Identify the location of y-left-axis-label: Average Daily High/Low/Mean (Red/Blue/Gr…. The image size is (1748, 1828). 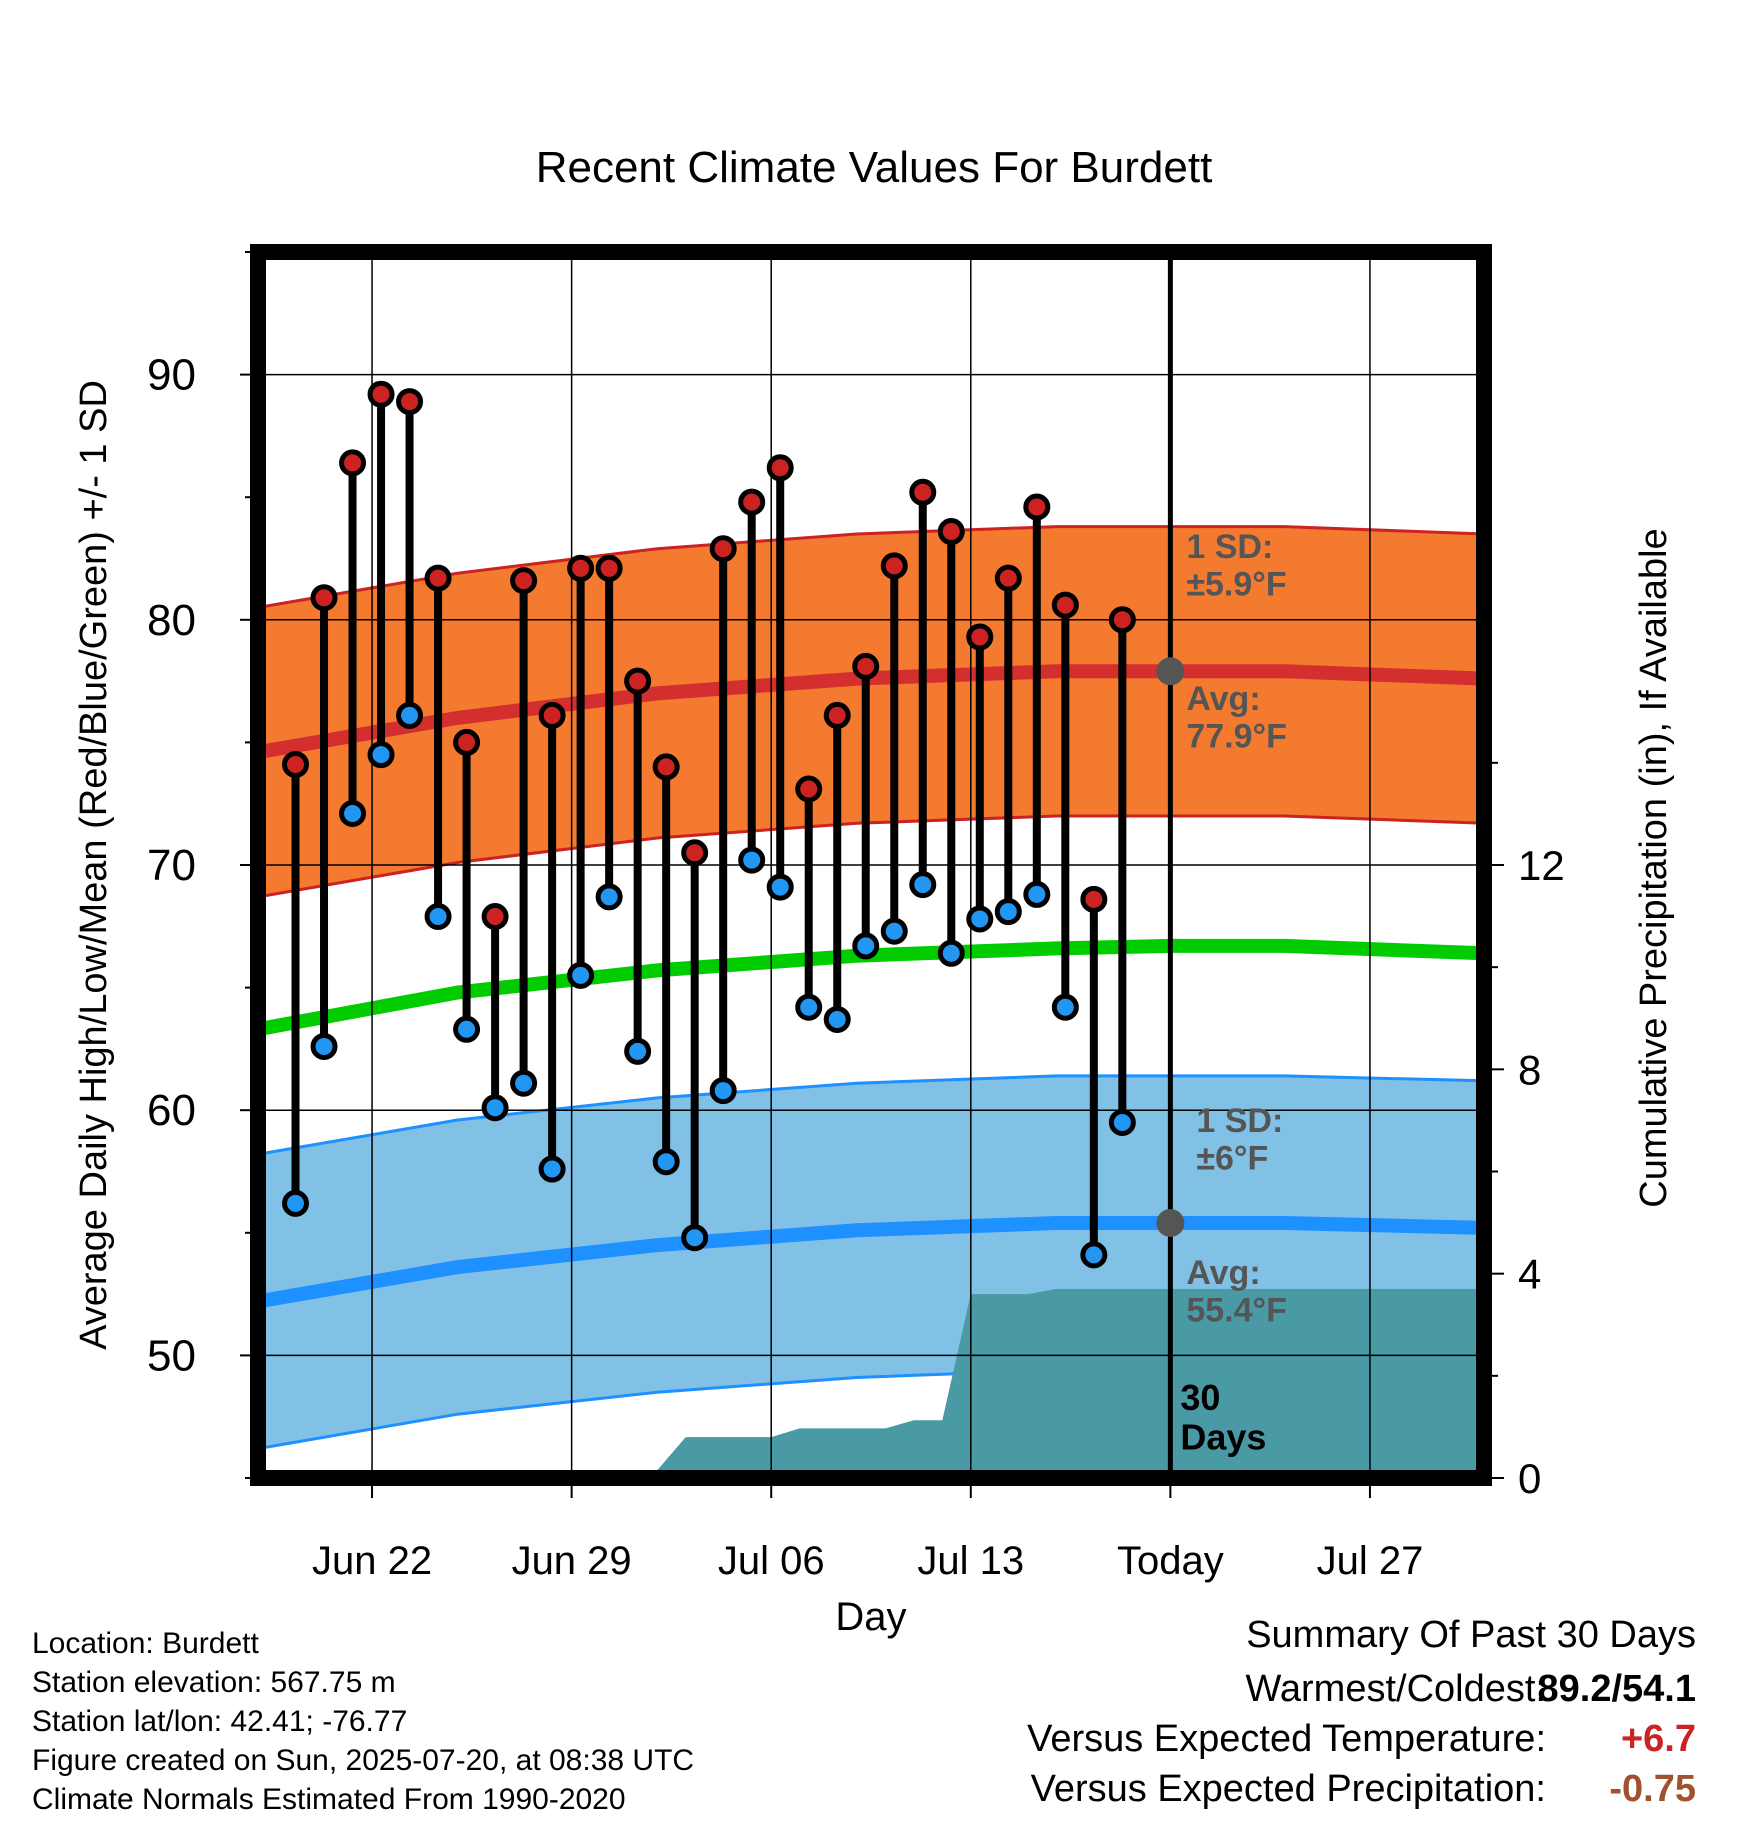
(94, 865).